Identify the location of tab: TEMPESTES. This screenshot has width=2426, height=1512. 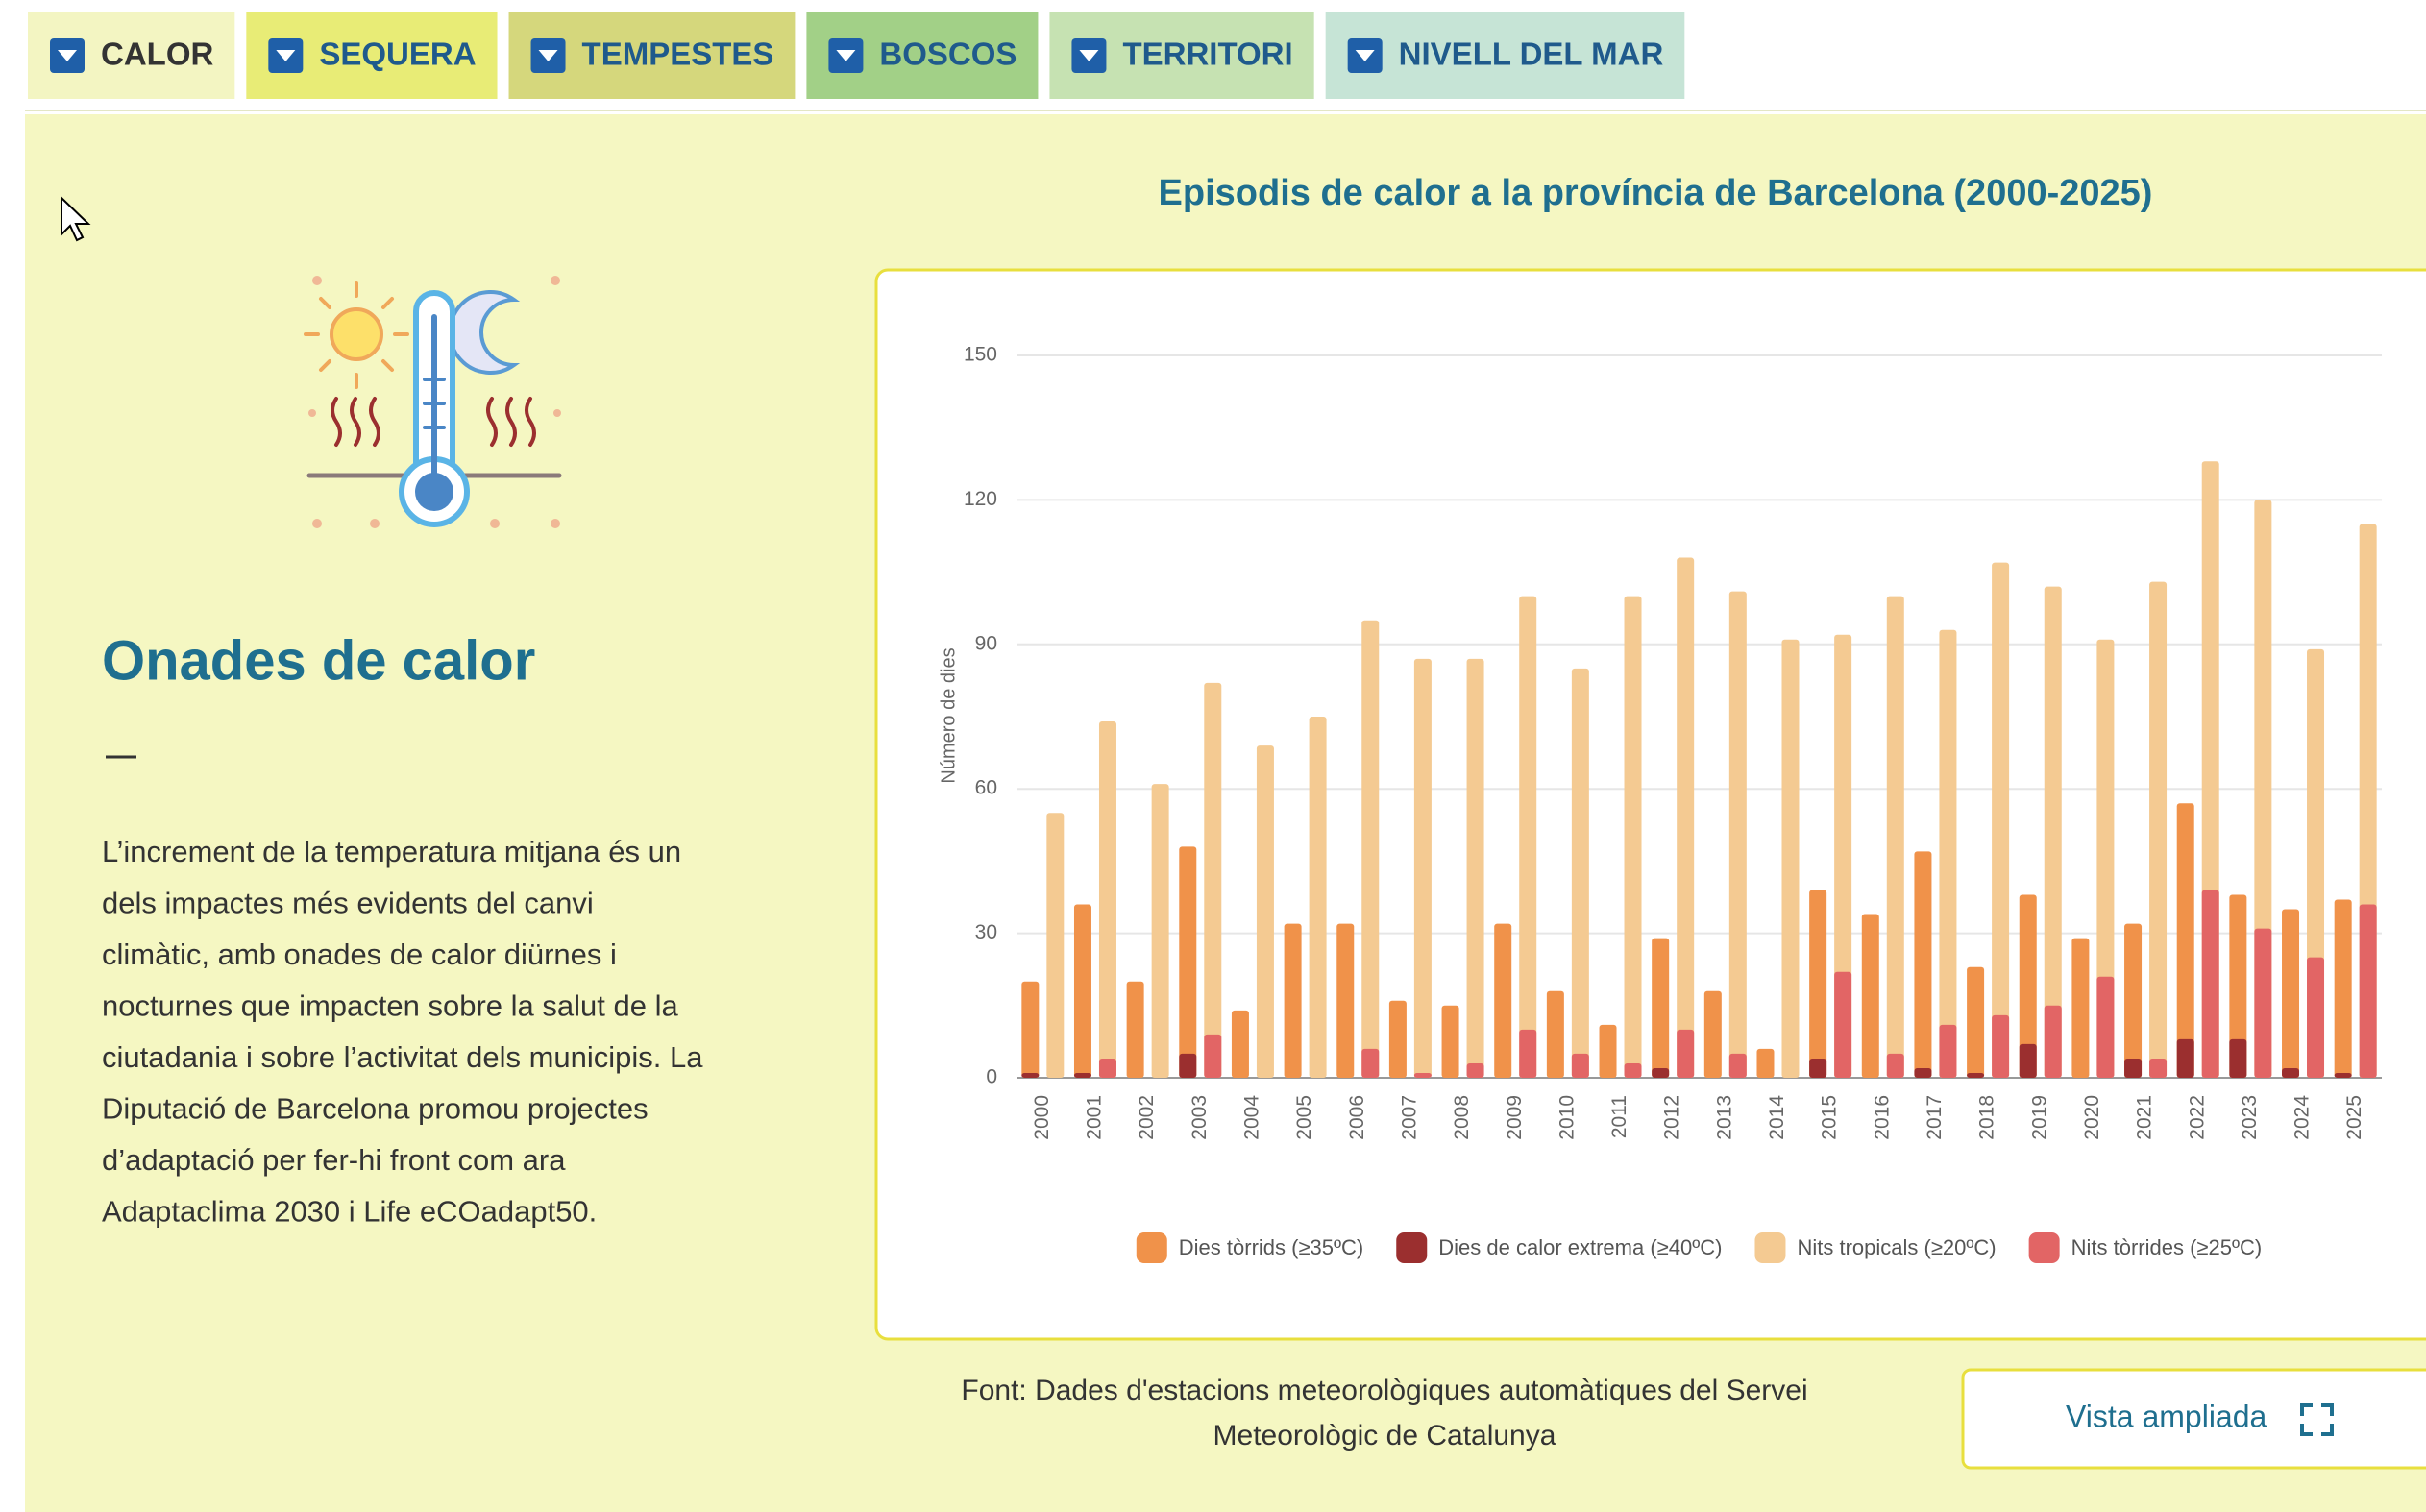
(652, 55).